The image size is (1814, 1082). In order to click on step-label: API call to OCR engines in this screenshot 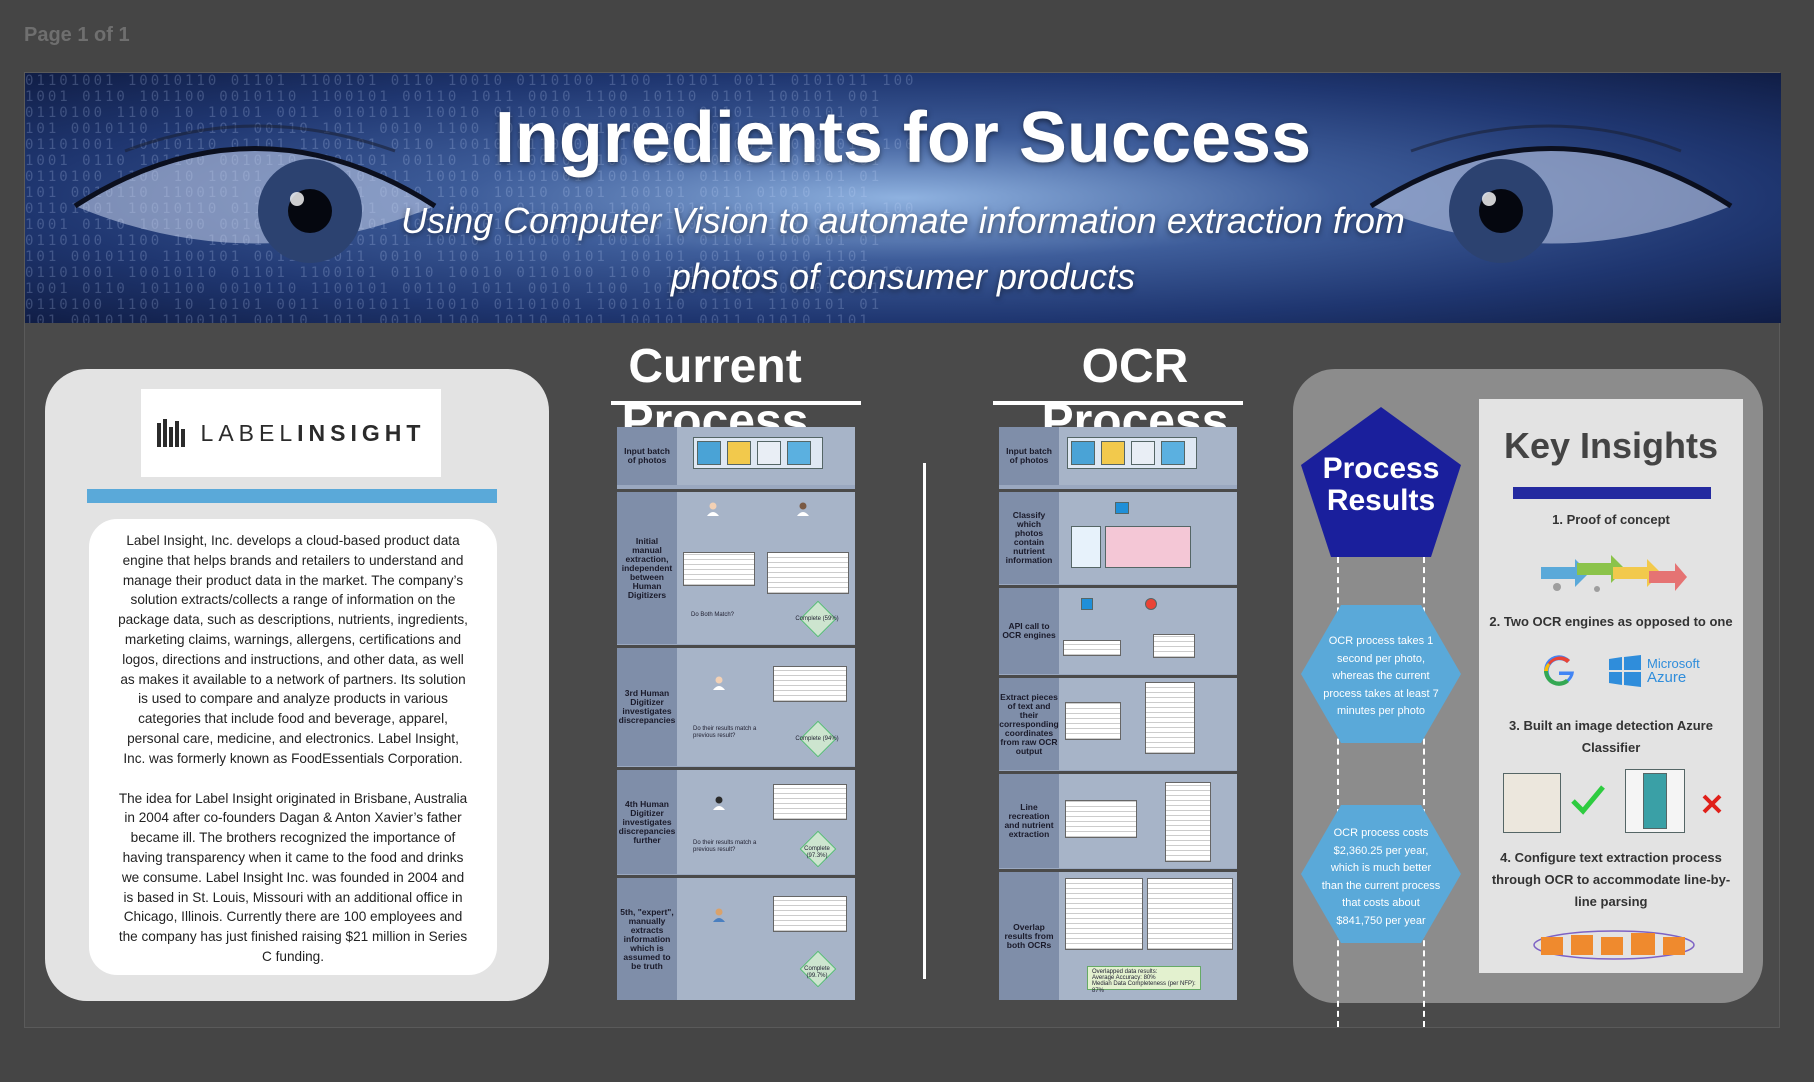, I will do `click(1029, 631)`.